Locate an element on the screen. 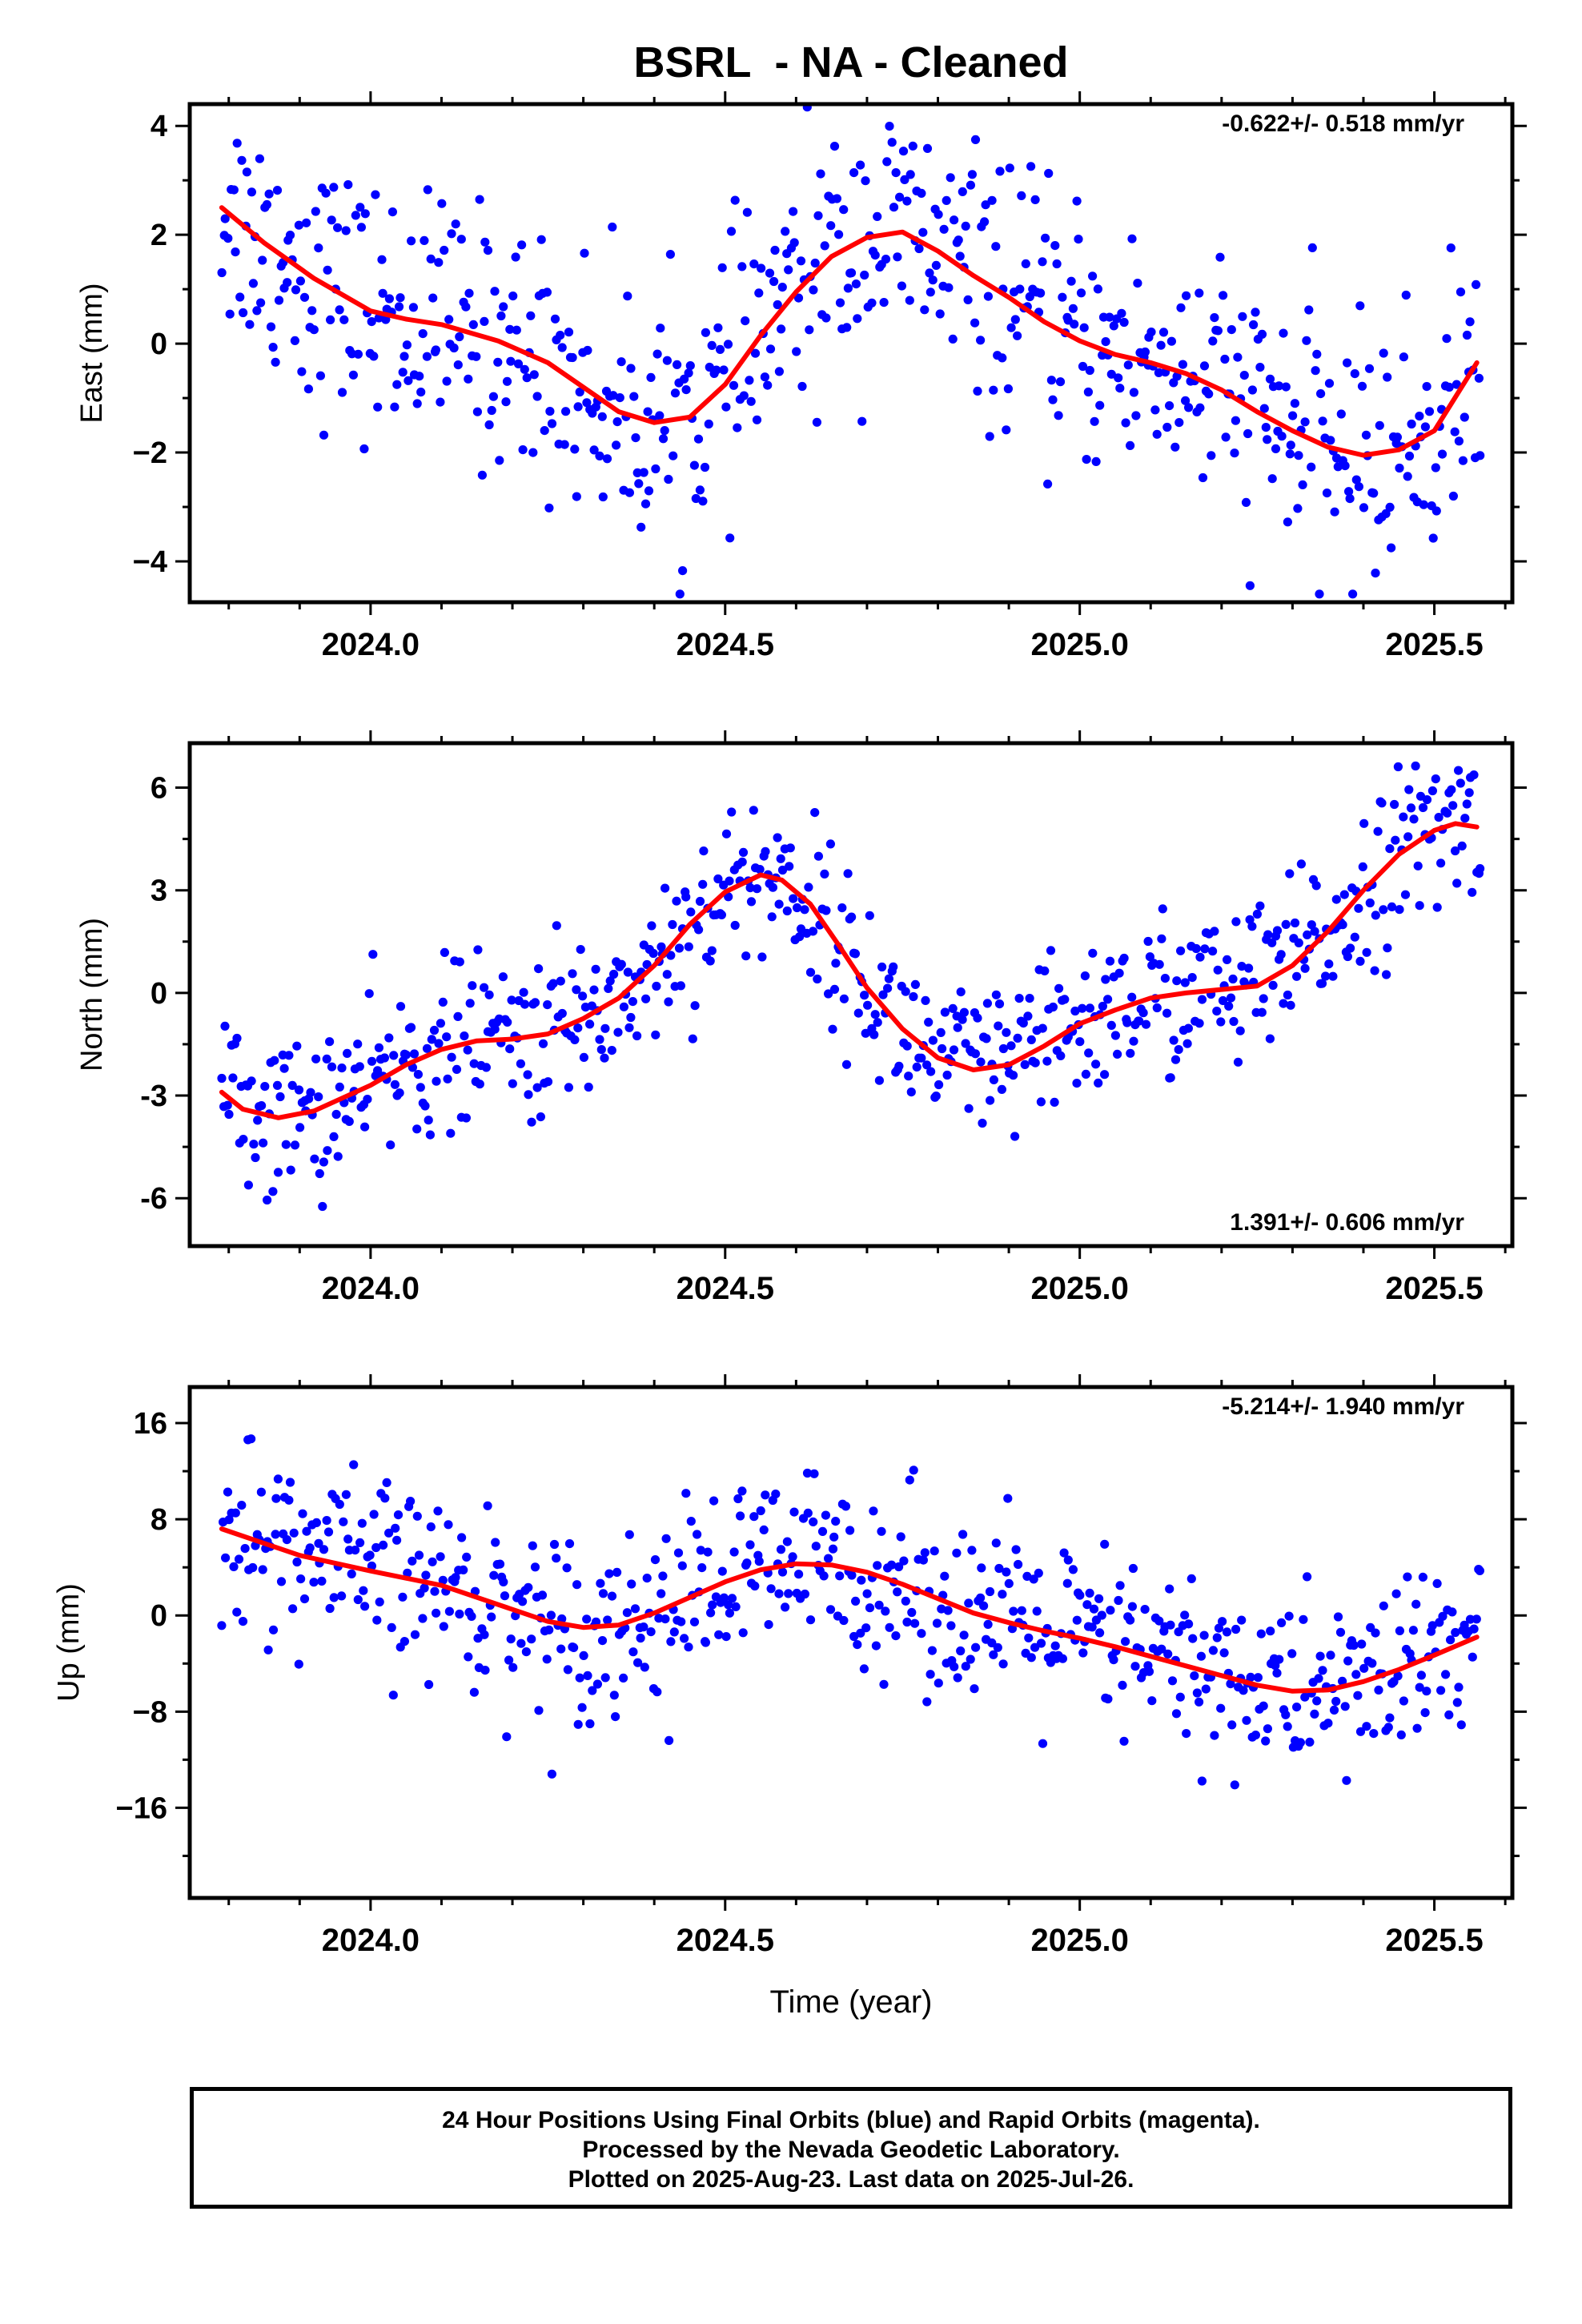  north-x-tick-label: 2025.5 is located at coordinates (1434, 1288).